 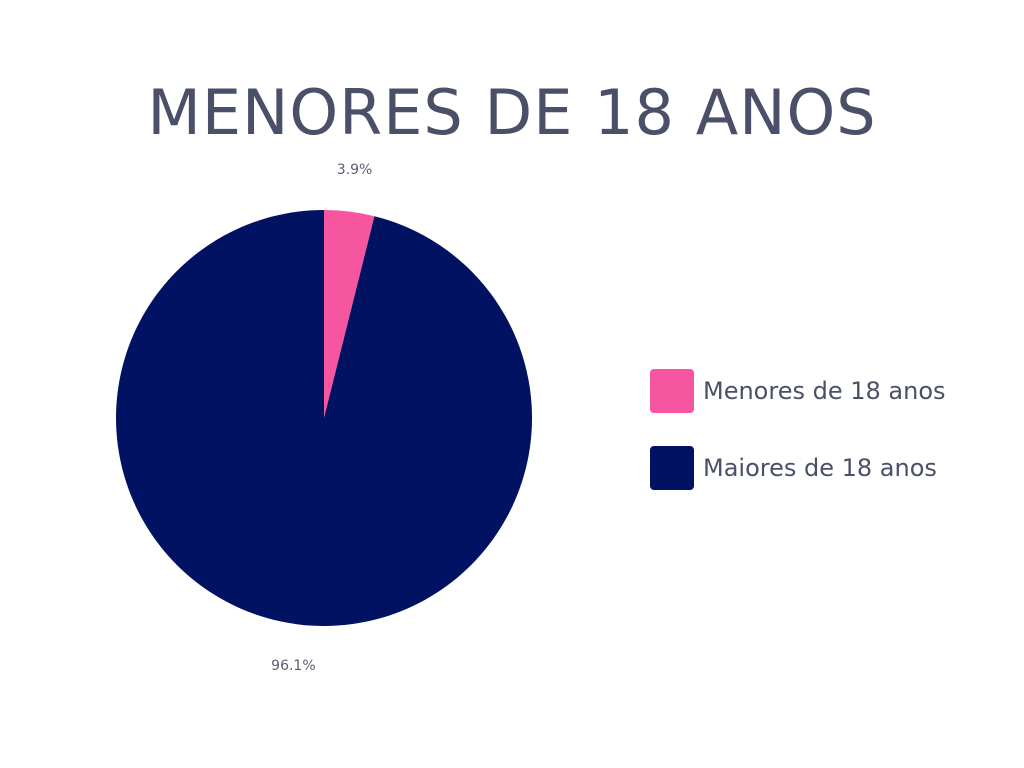 I want to click on chart-title: MENORES DE 18 ANOS, so click(x=512, y=112).